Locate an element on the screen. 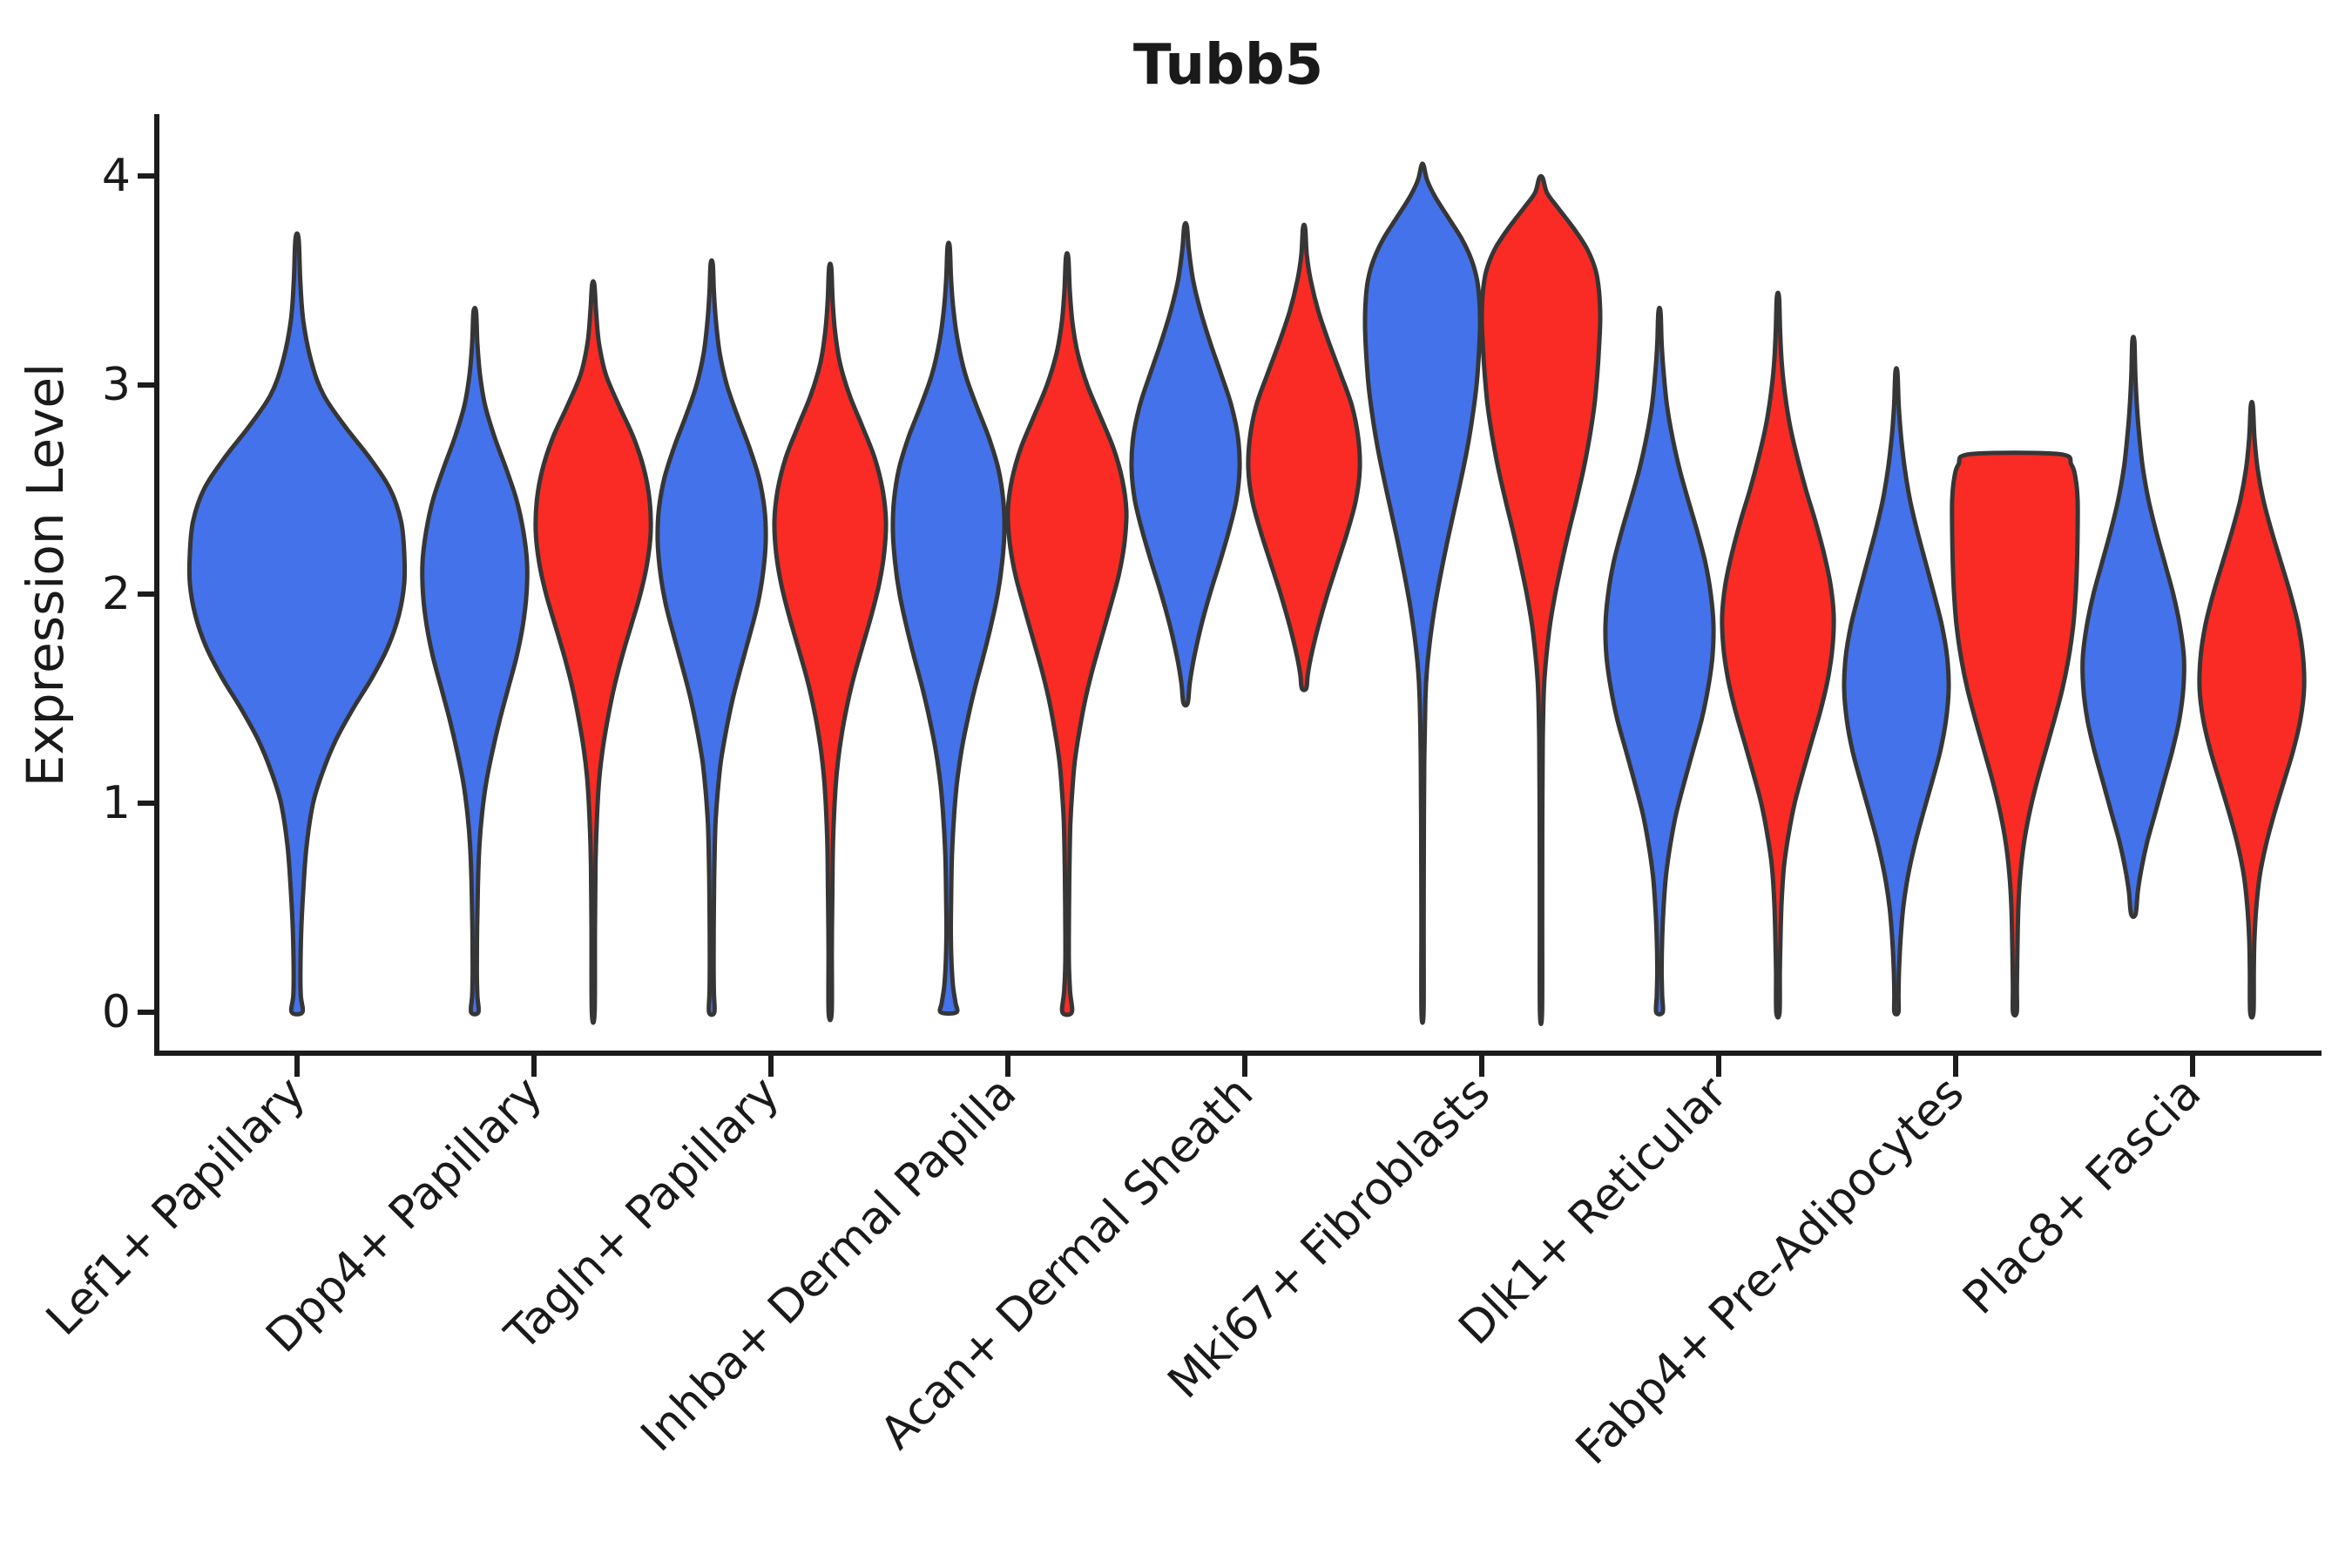  violin-dlk1-reticular-blue is located at coordinates (1659, 662).